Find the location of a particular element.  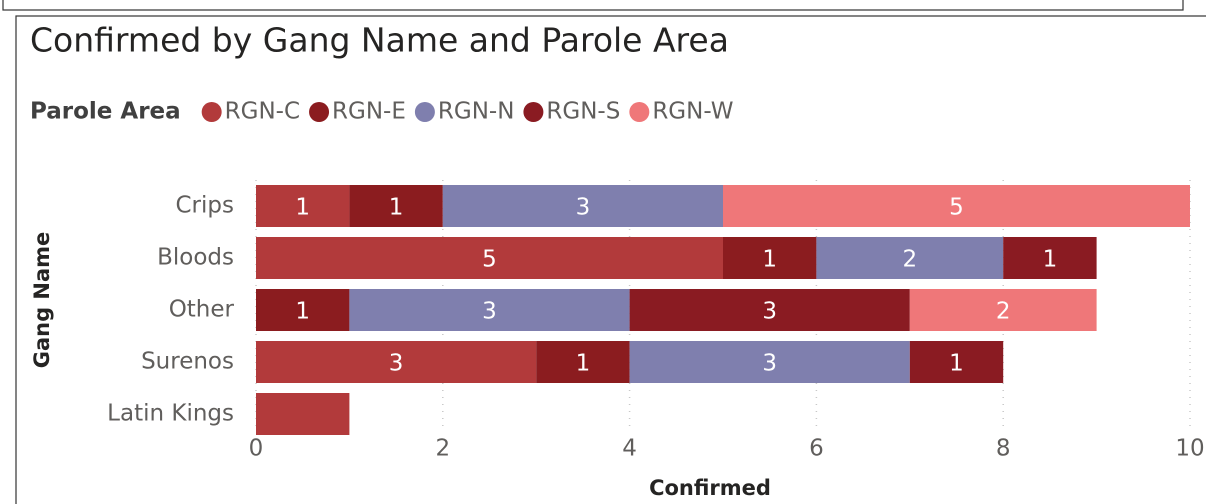

y-tick-label: Latin Kings is located at coordinates (170, 414).